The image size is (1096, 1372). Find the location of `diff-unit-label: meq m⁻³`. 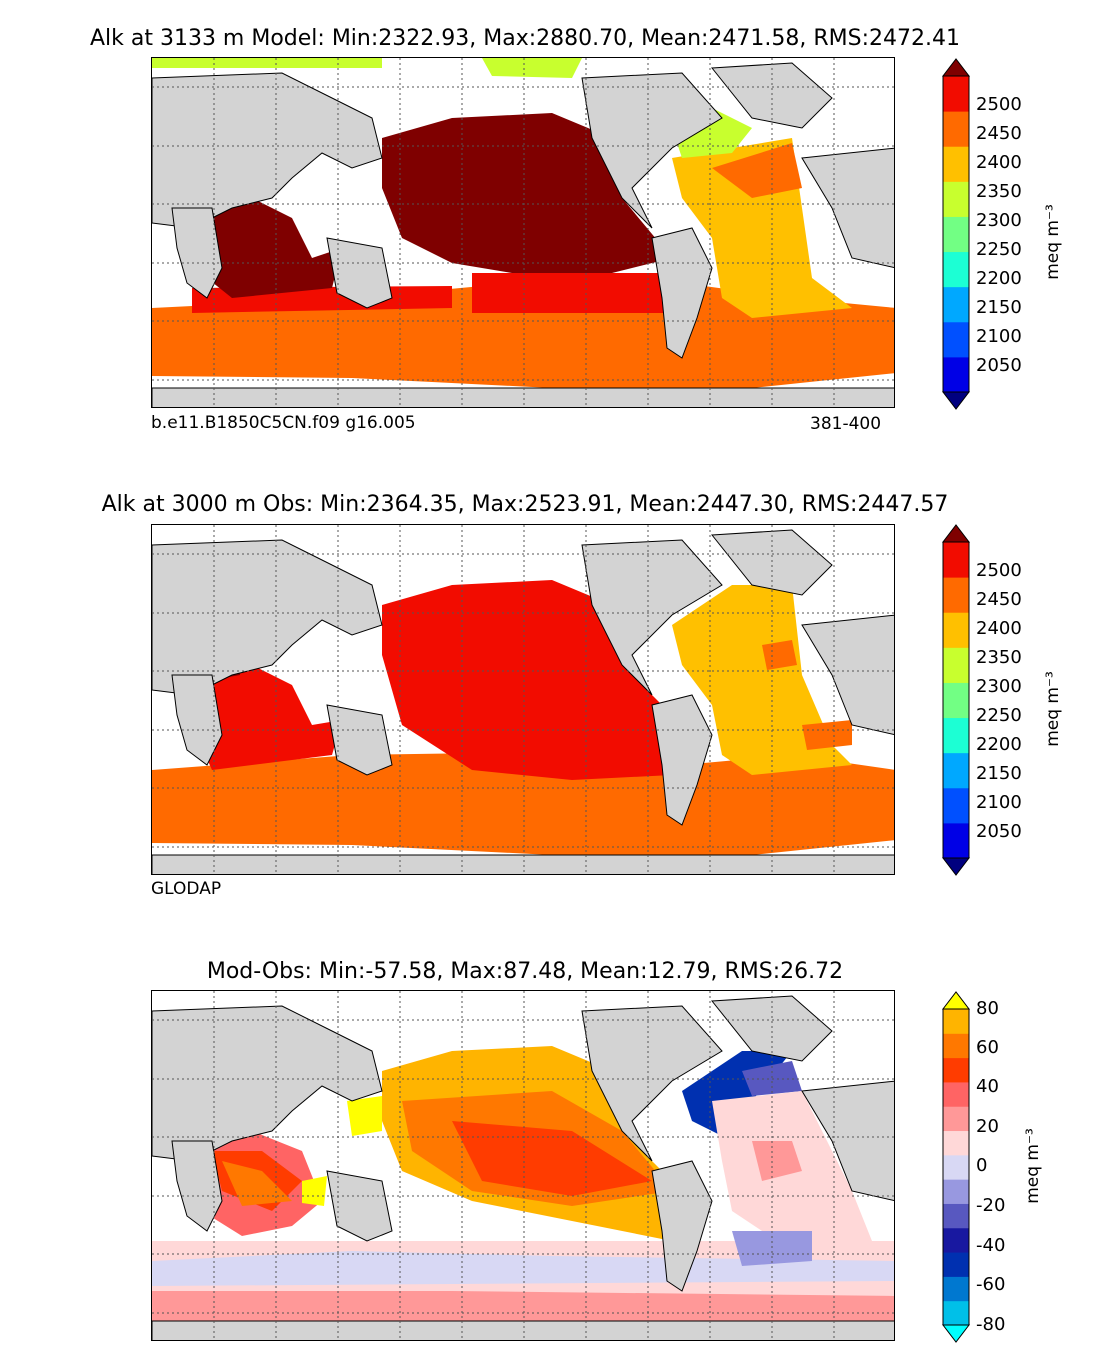

diff-unit-label: meq m⁻³ is located at coordinates (1033, 1166).